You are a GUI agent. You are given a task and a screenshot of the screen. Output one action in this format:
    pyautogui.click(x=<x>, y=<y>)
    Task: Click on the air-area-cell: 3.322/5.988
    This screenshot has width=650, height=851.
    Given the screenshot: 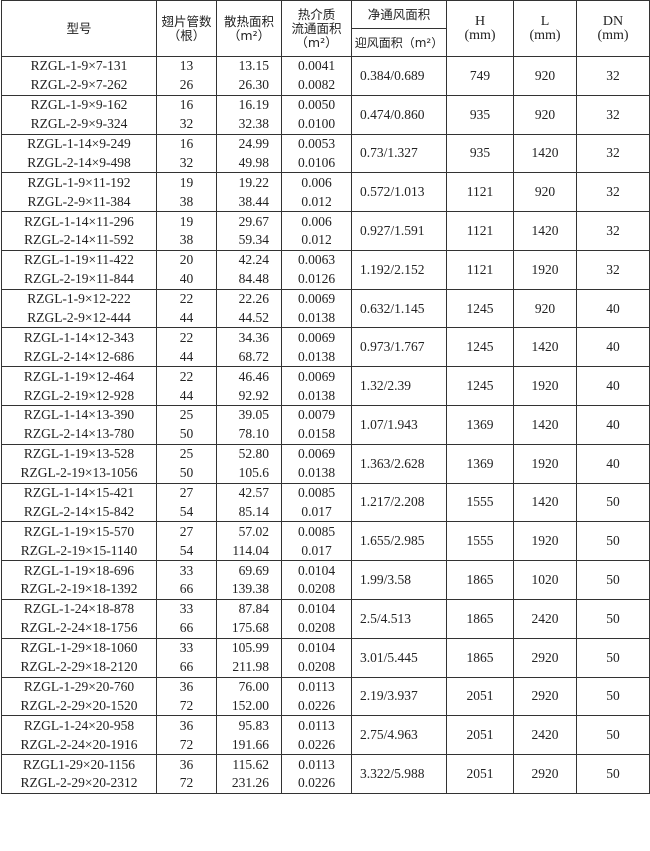 What is the action you would take?
    pyautogui.click(x=399, y=774)
    